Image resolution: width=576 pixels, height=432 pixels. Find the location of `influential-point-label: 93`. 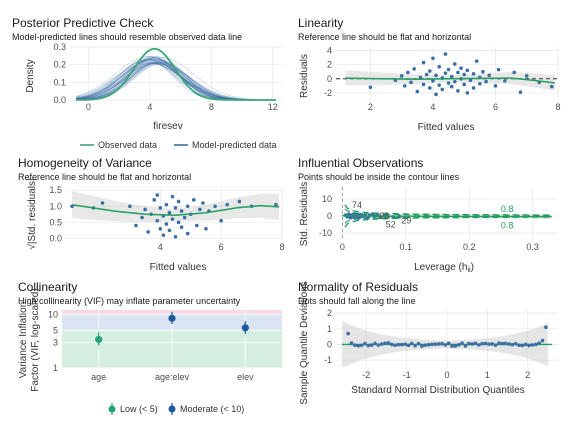

influential-point-label: 93 is located at coordinates (384, 216).